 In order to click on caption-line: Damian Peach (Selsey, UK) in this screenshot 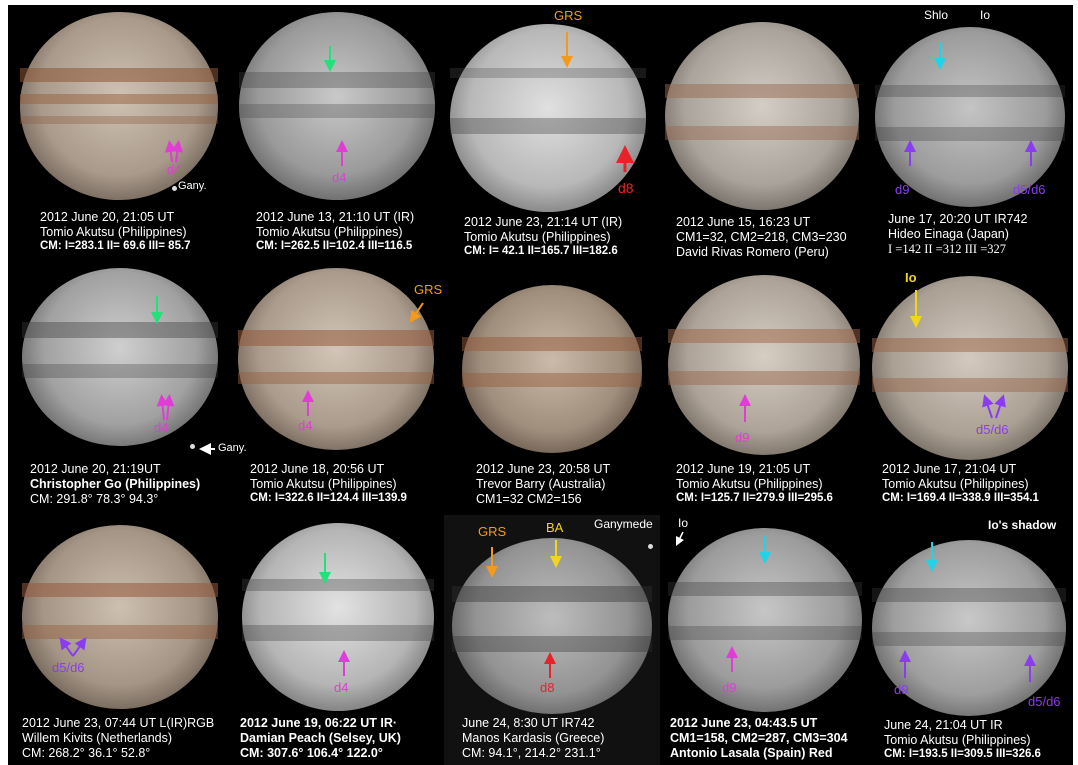, I will do `click(320, 737)`.